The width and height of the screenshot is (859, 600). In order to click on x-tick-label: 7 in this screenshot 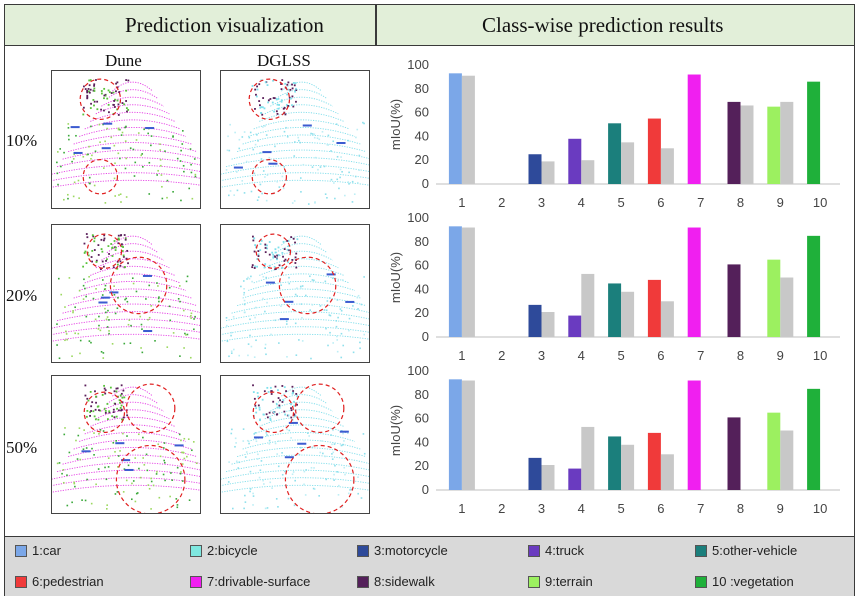, I will do `click(700, 202)`.